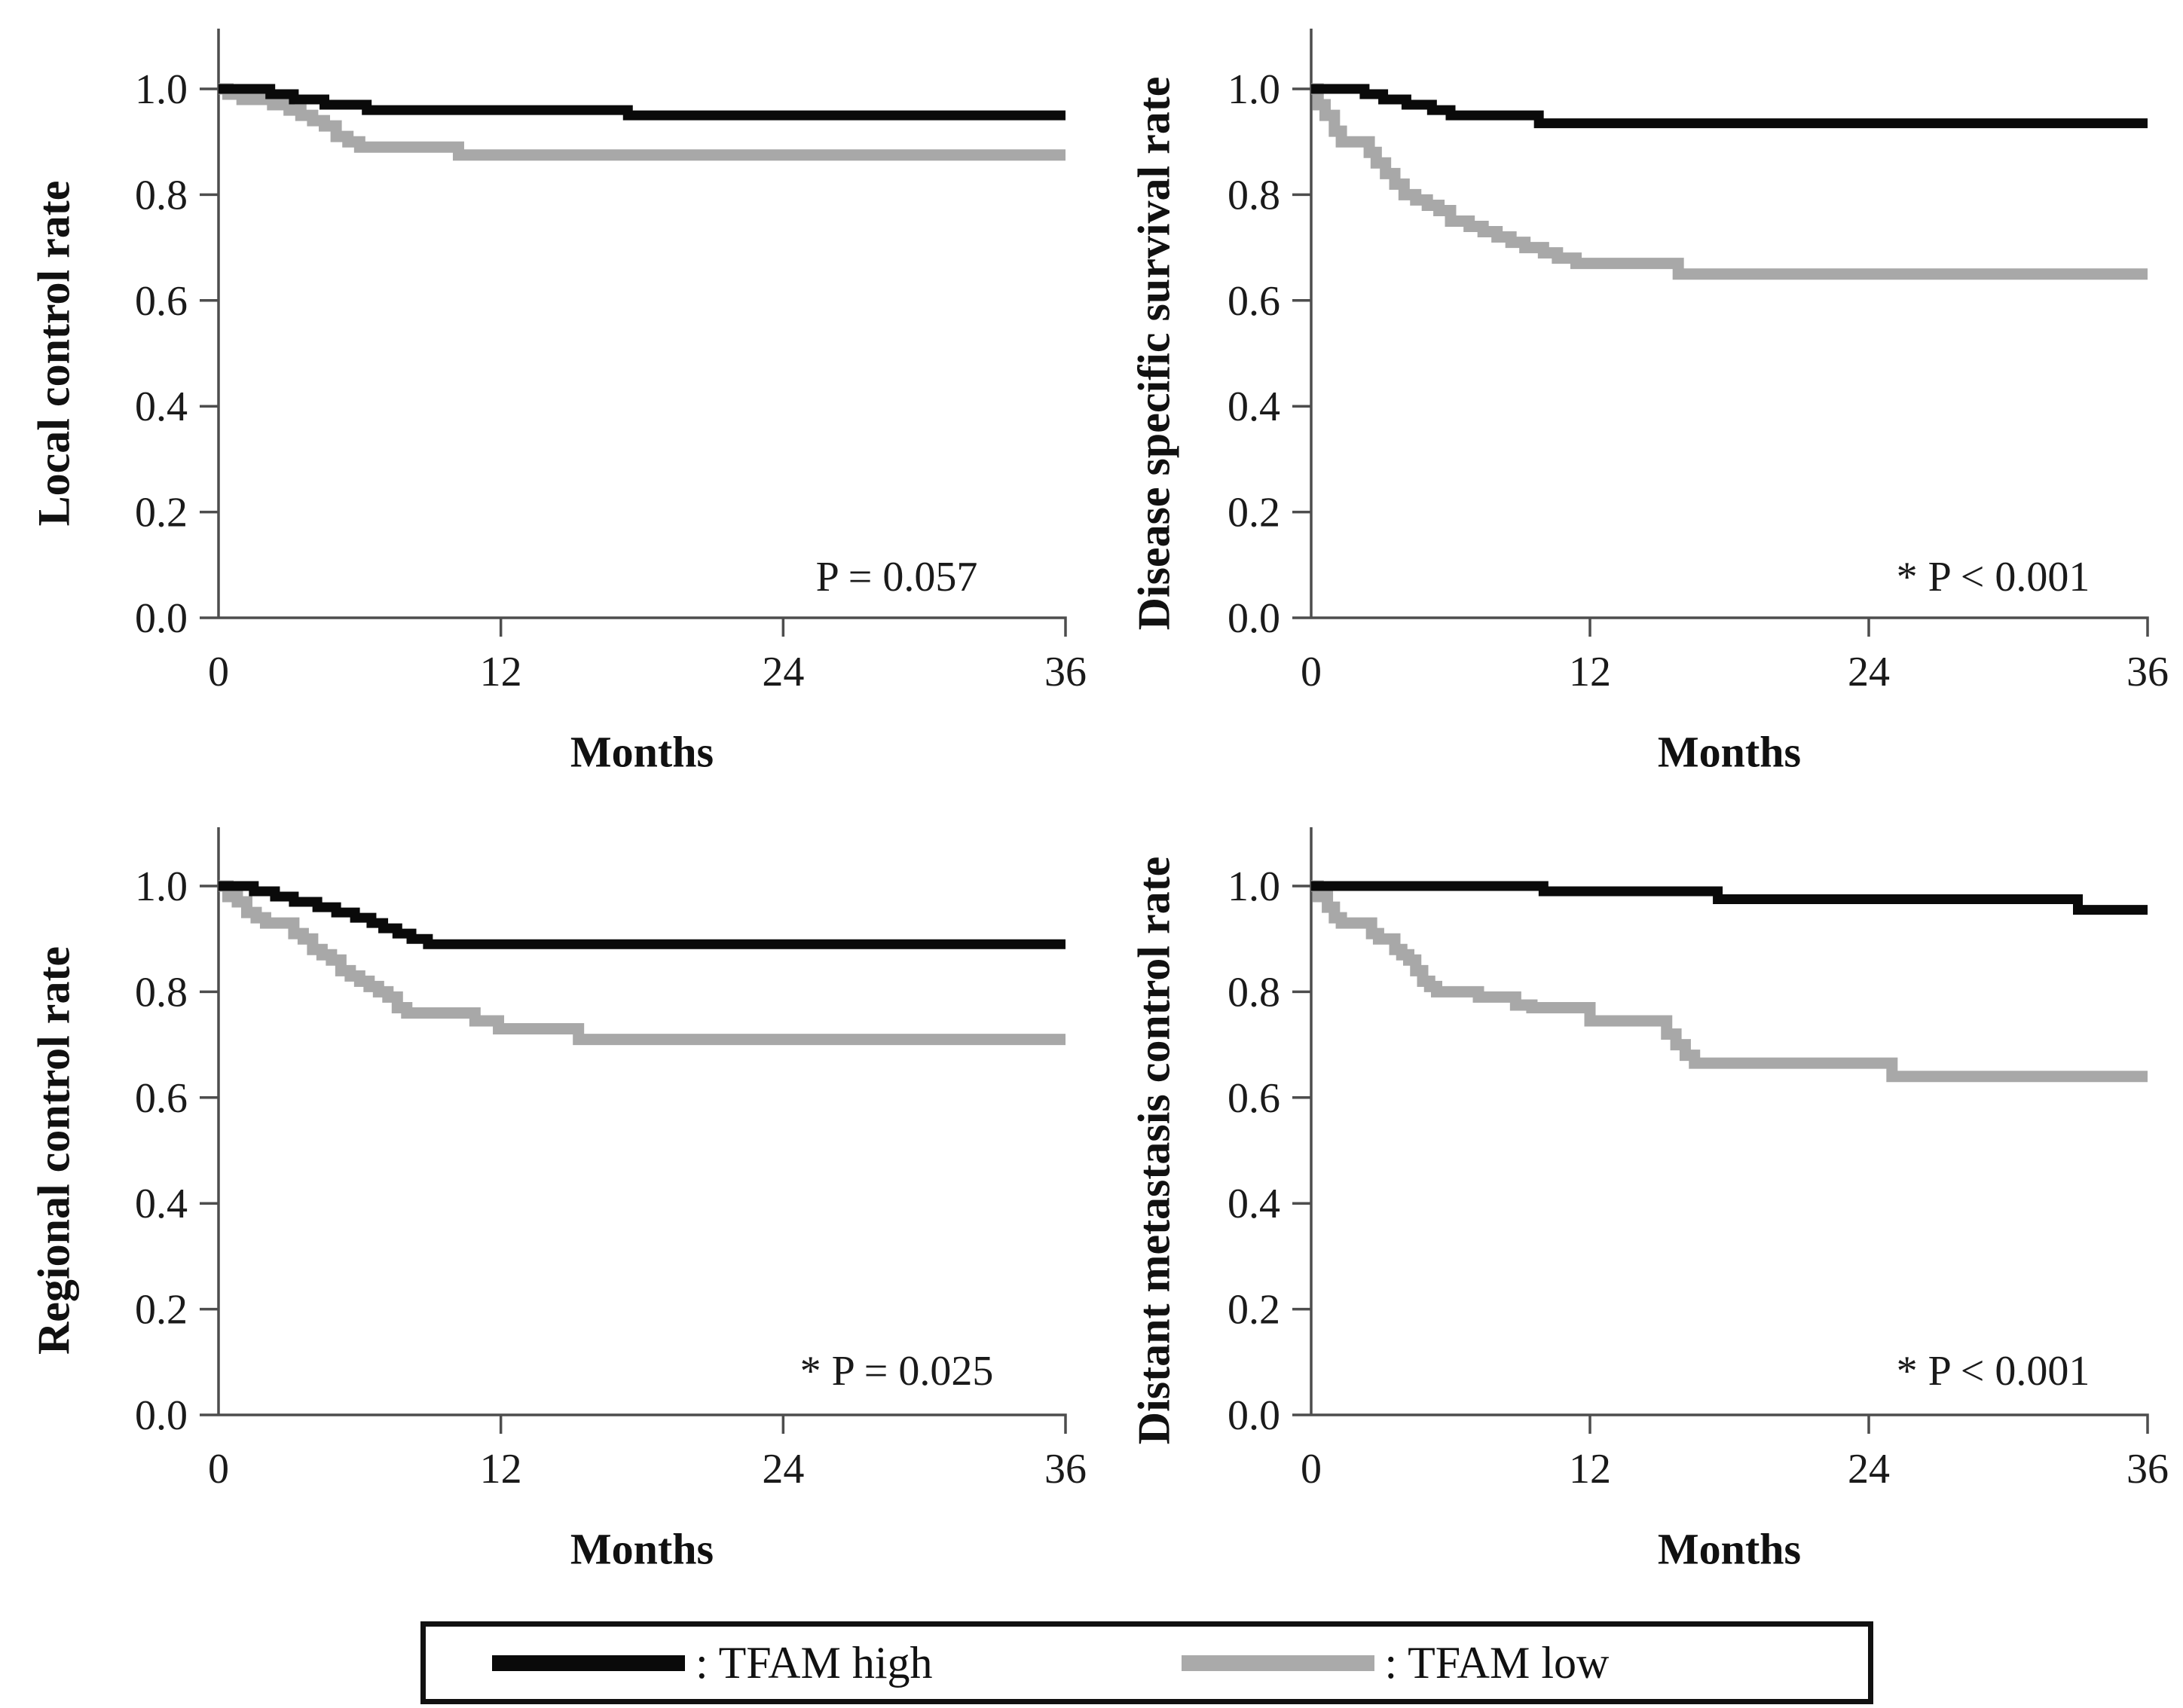 The width and height of the screenshot is (2183, 1708). What do you see at coordinates (588, 1663) in the screenshot?
I see `tfam-high-line-swatch` at bounding box center [588, 1663].